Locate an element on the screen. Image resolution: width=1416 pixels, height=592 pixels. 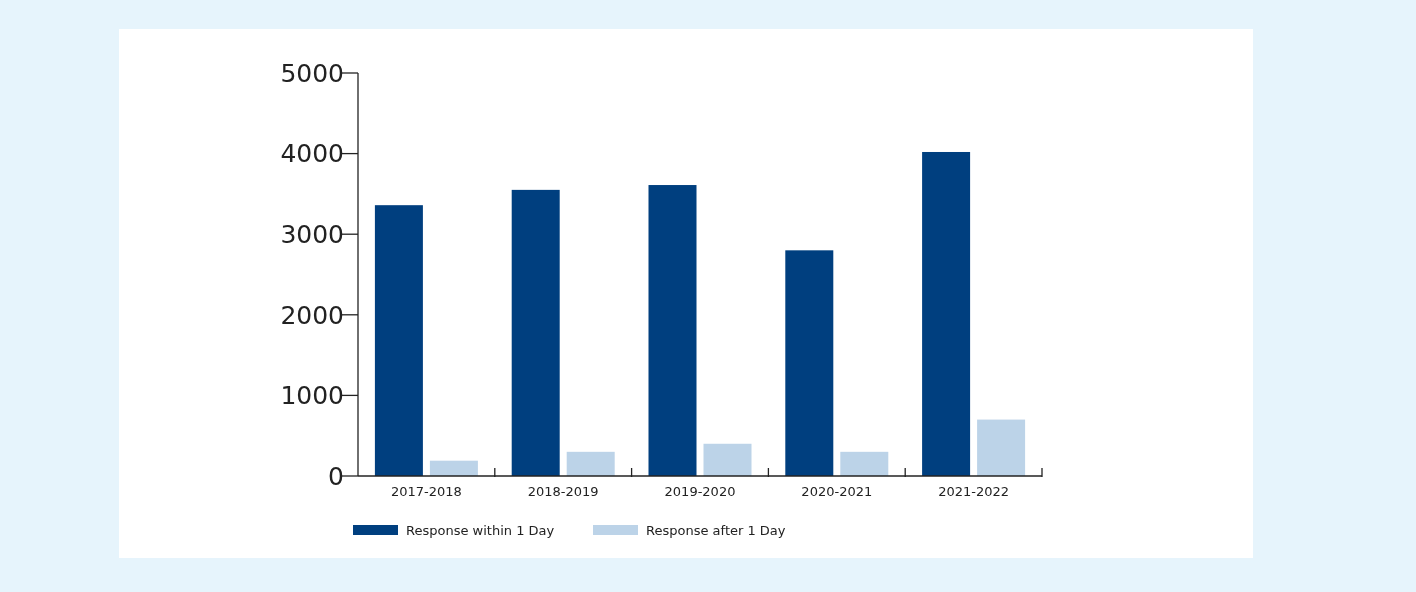
y-tick-label: 3000 is located at coordinates (312, 234).